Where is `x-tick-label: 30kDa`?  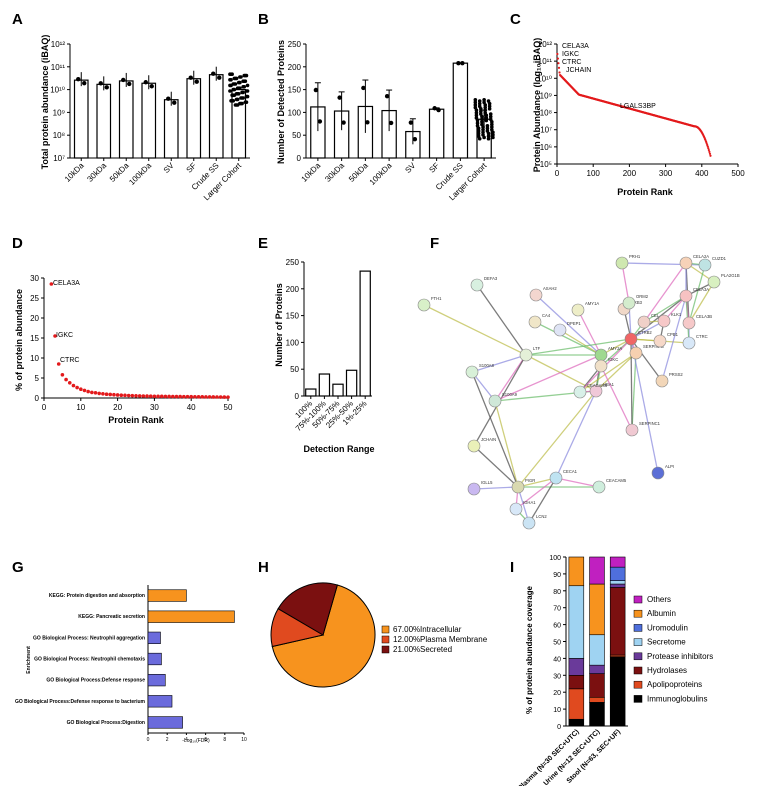 x-tick-label: 30kDa is located at coordinates (334, 172).